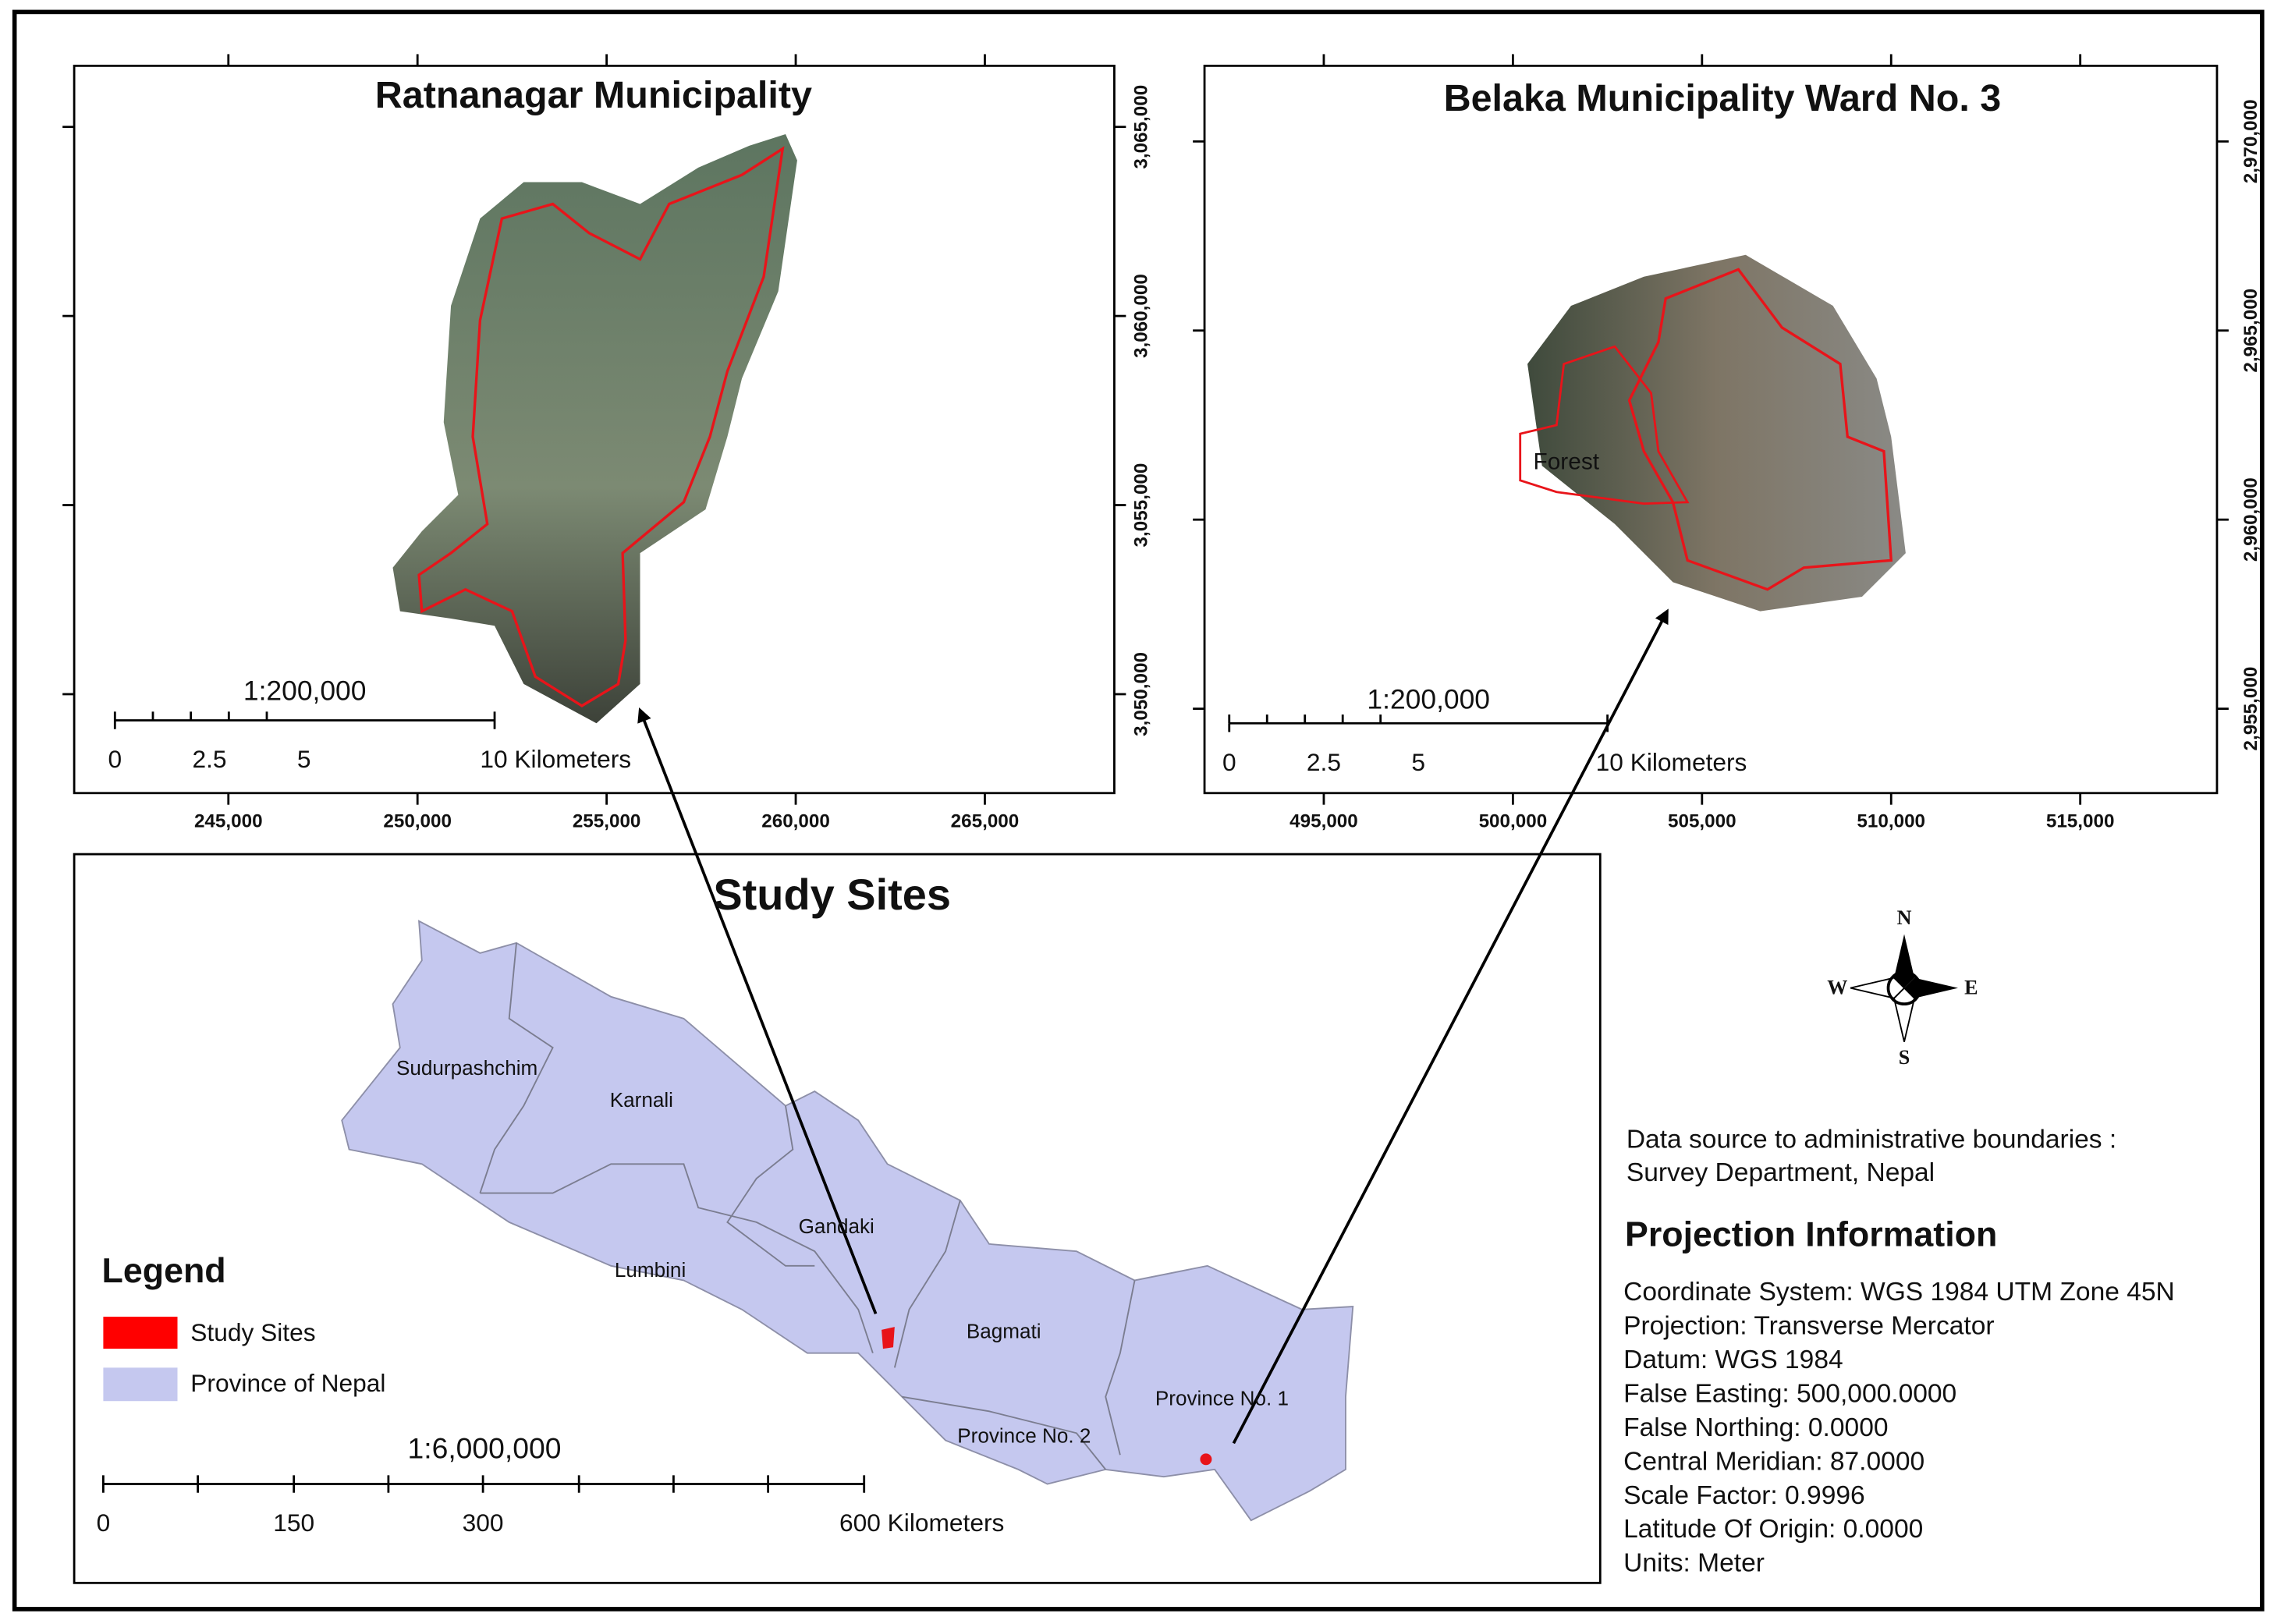 Image resolution: width=2281 pixels, height=1624 pixels. I want to click on projection-line: False Easting: 500,000.0000, so click(1789, 1393).